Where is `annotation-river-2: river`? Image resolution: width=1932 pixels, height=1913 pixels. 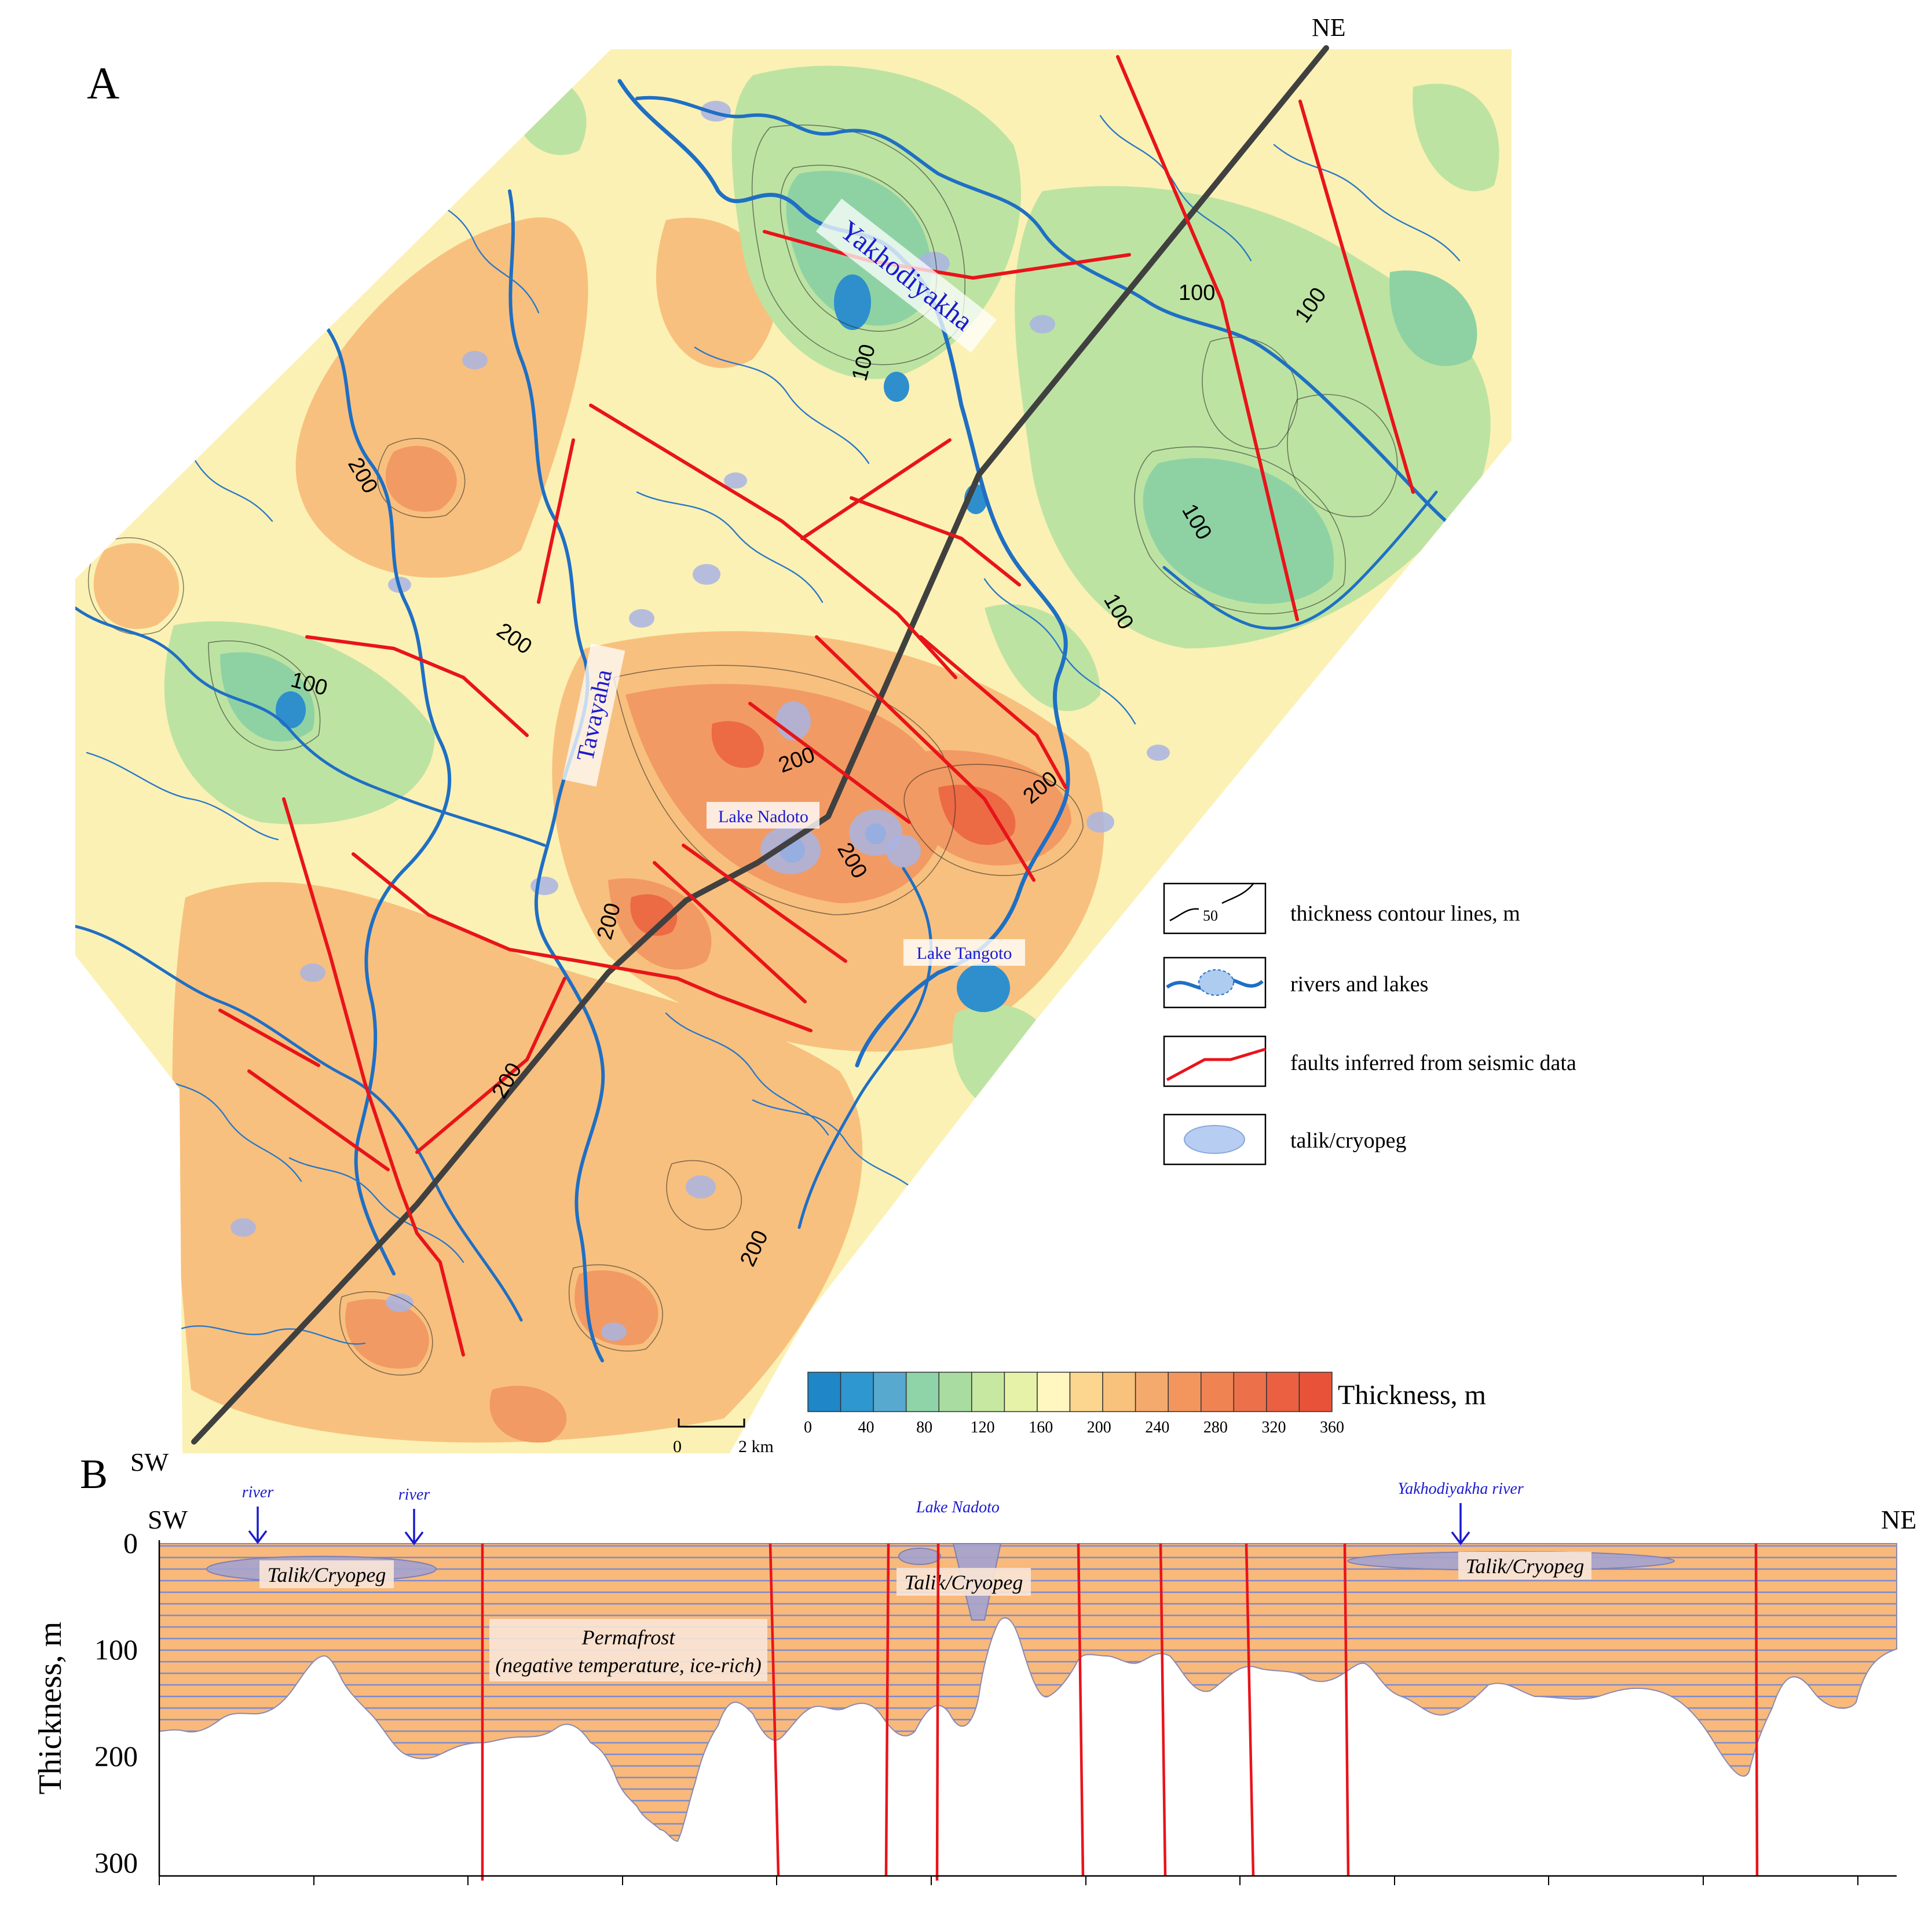
annotation-river-2: river is located at coordinates (414, 1495).